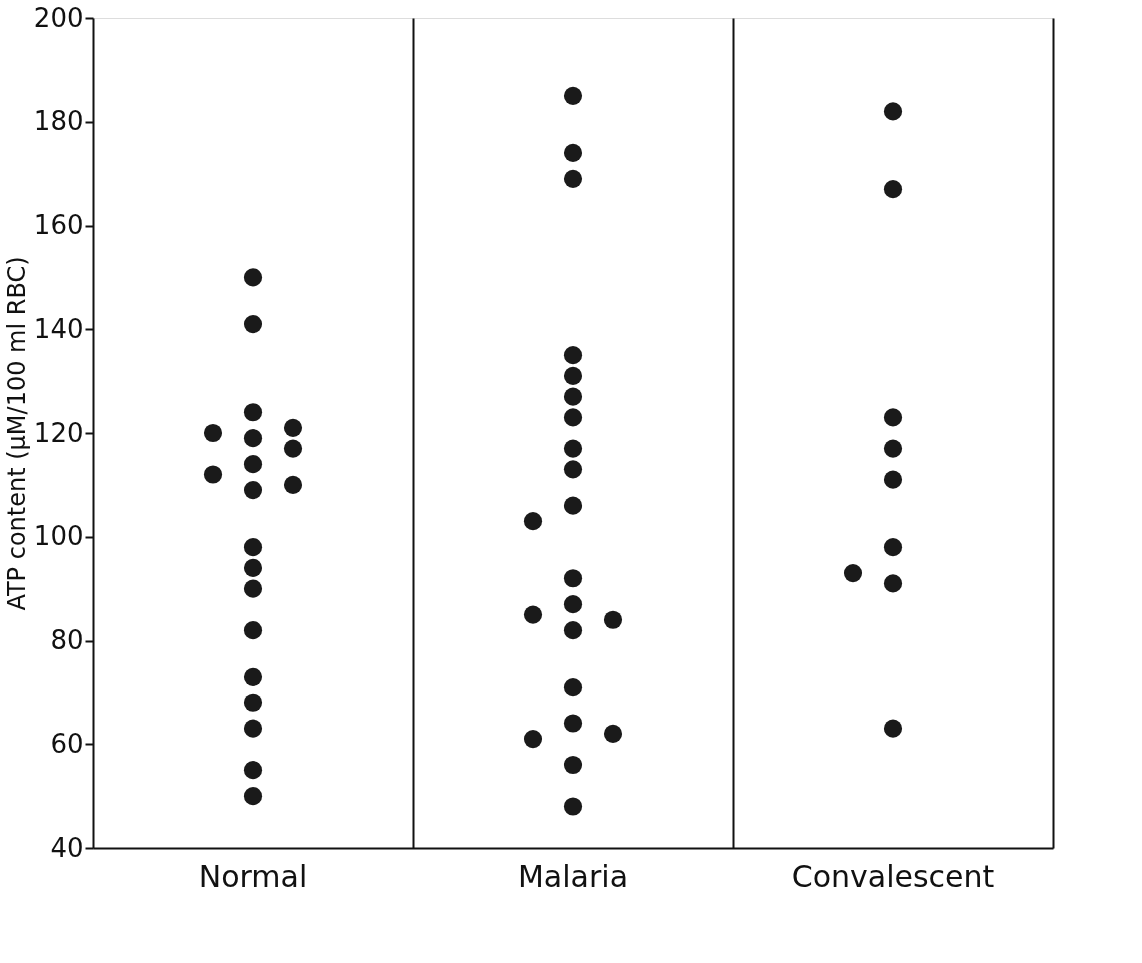  I want to click on y-tick-label: 160, so click(58, 225).